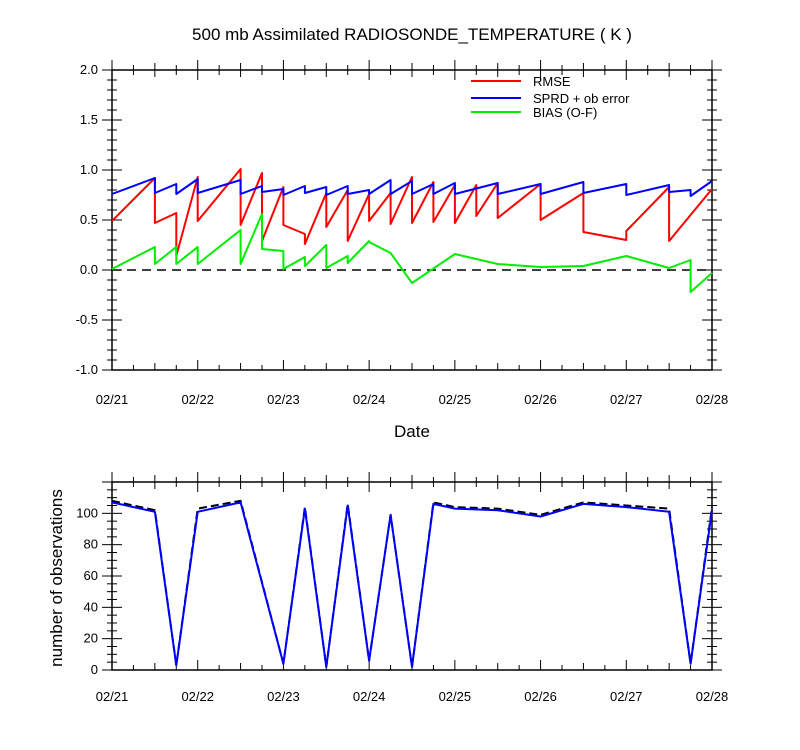  Describe the element at coordinates (87, 591) in the screenshot. I see `bottom-y-tick-labels: 0 20 40 60 80 100` at that location.